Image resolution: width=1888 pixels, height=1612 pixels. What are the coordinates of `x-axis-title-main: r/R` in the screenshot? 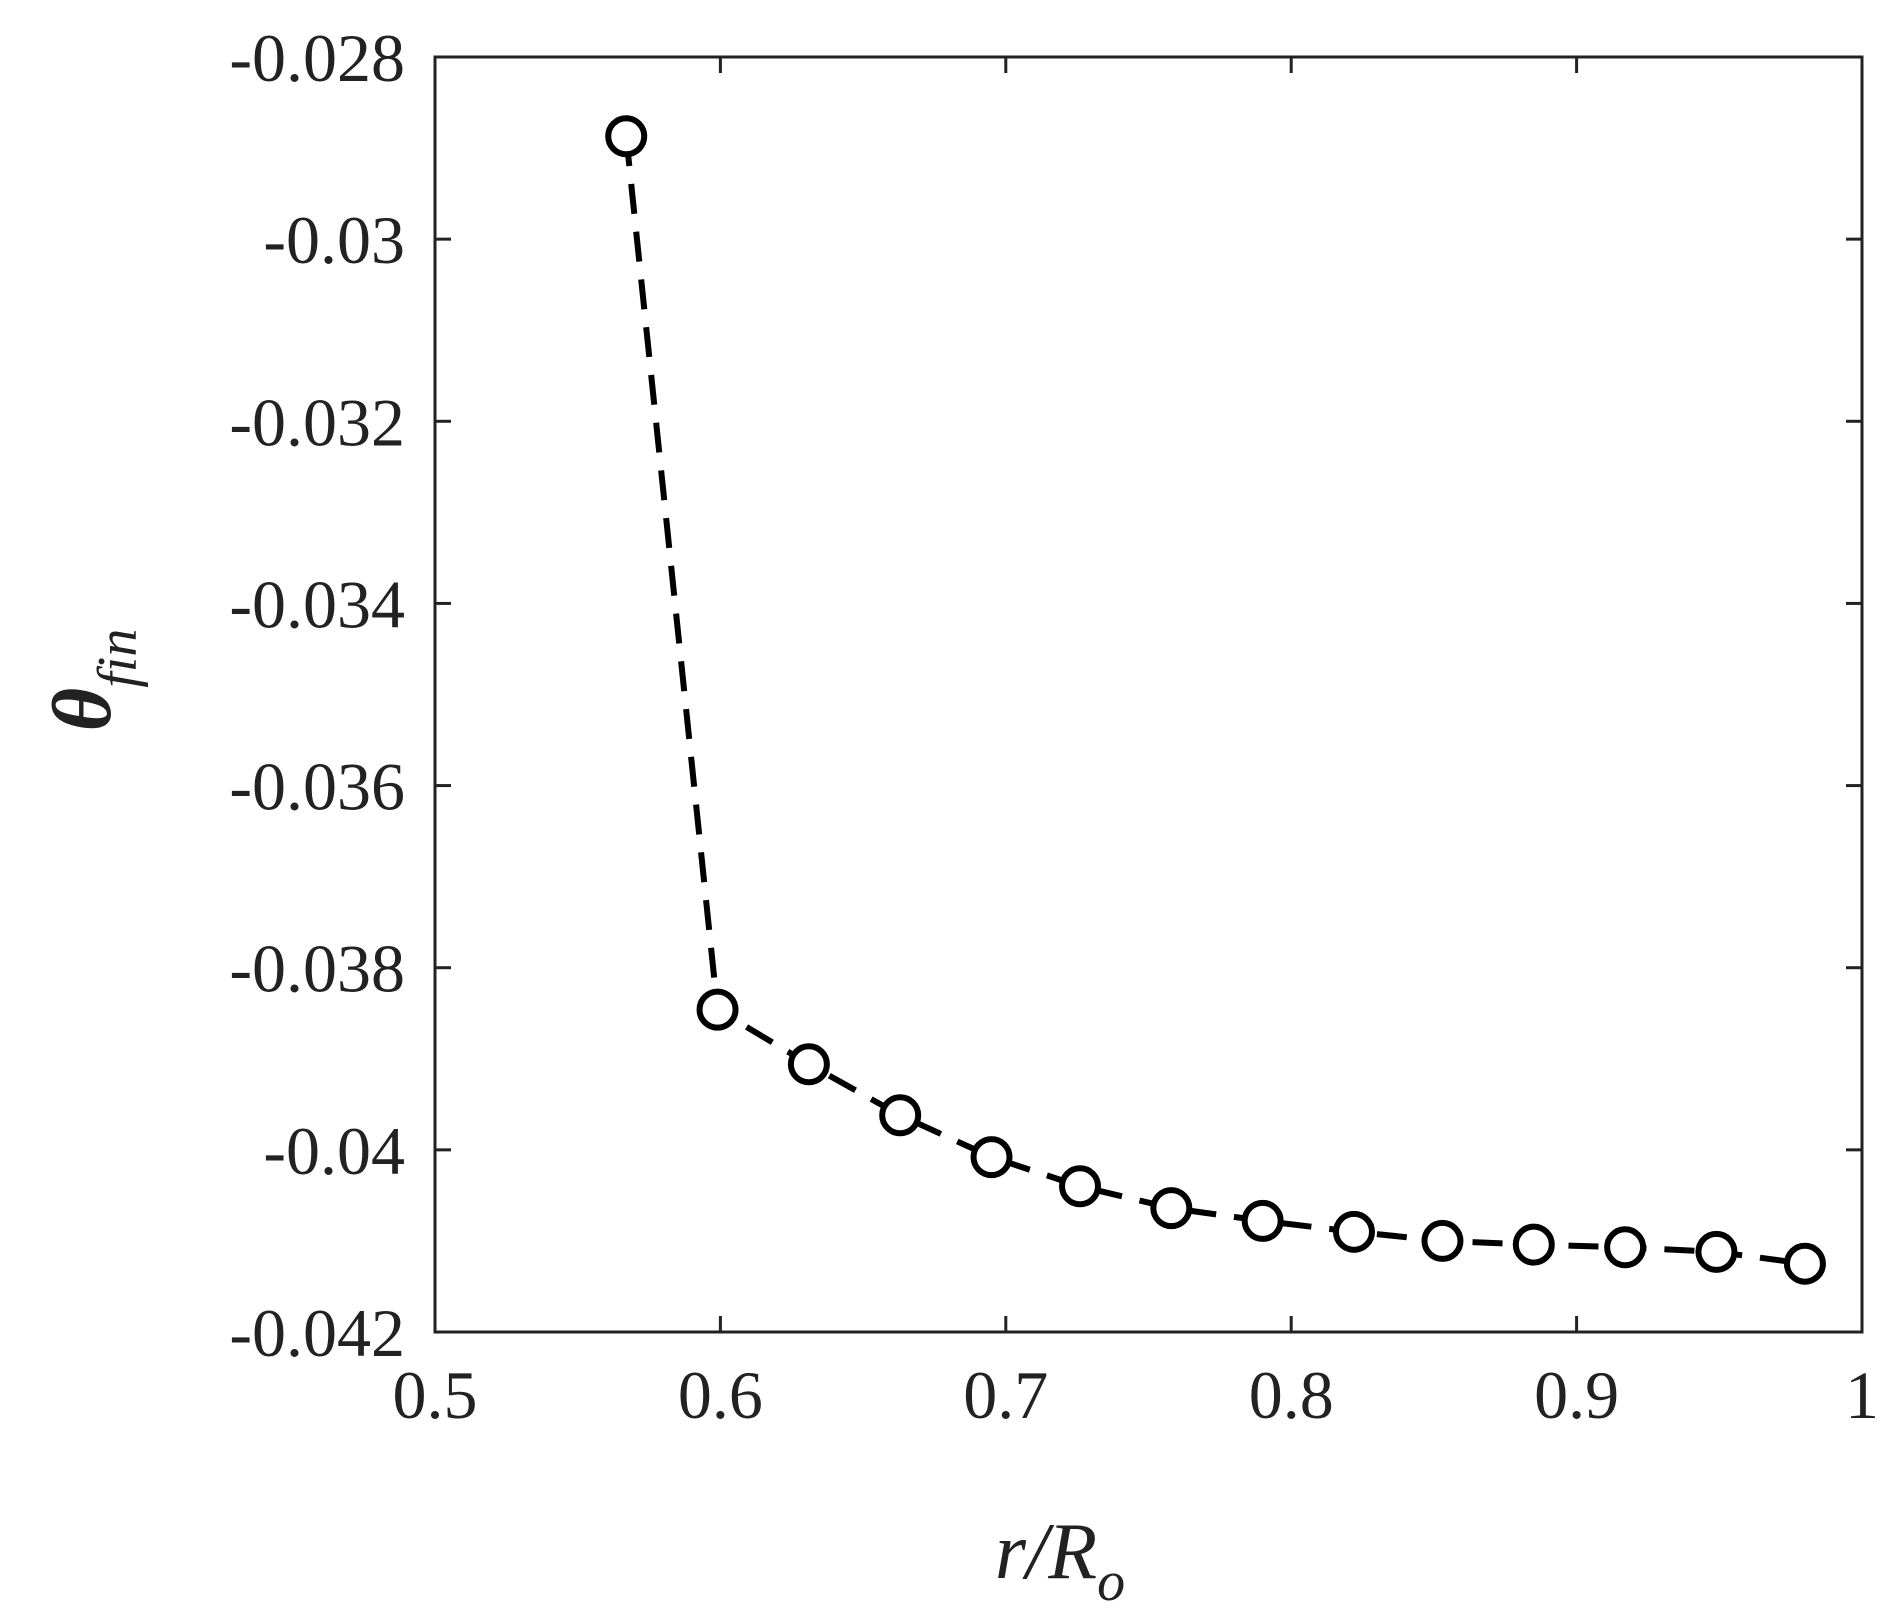 It's located at (1046, 1552).